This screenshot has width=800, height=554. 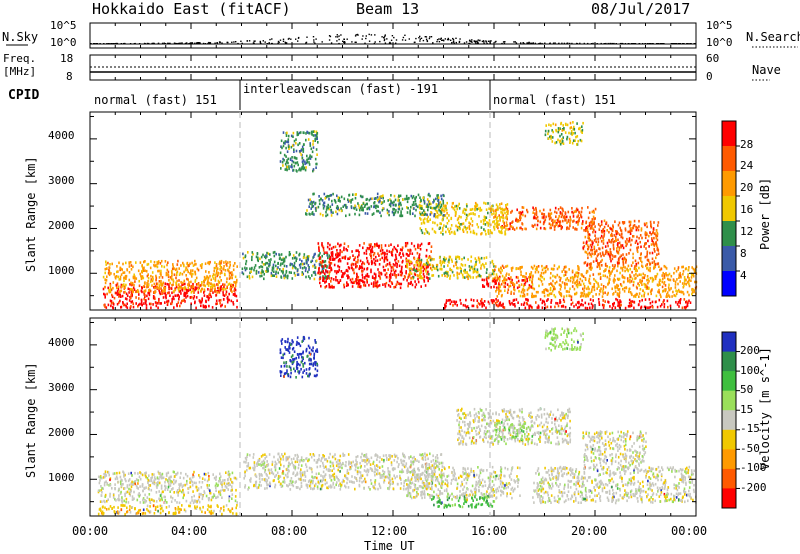 I want to click on power-echo-region, so click(x=568, y=303).